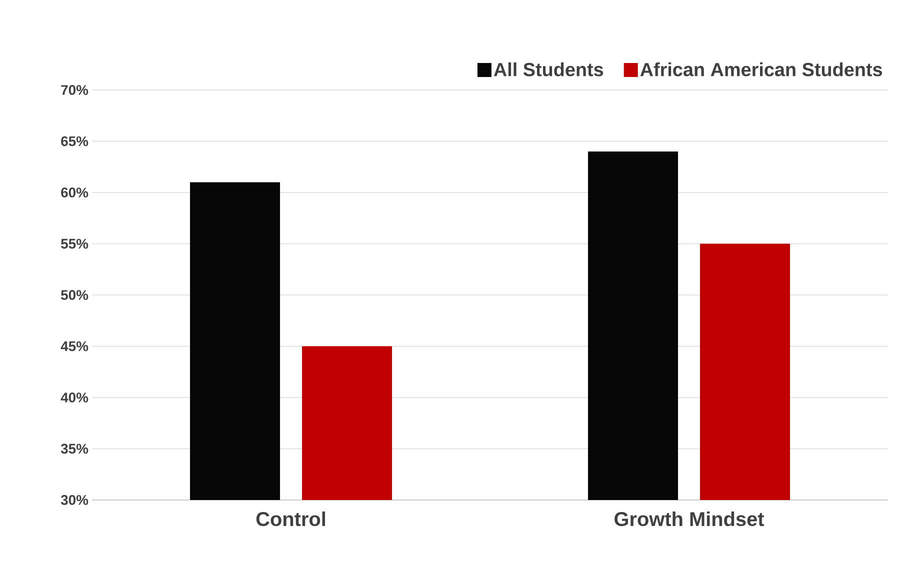 The image size is (918, 563). I want to click on y-tick-label: 60%, so click(74, 193).